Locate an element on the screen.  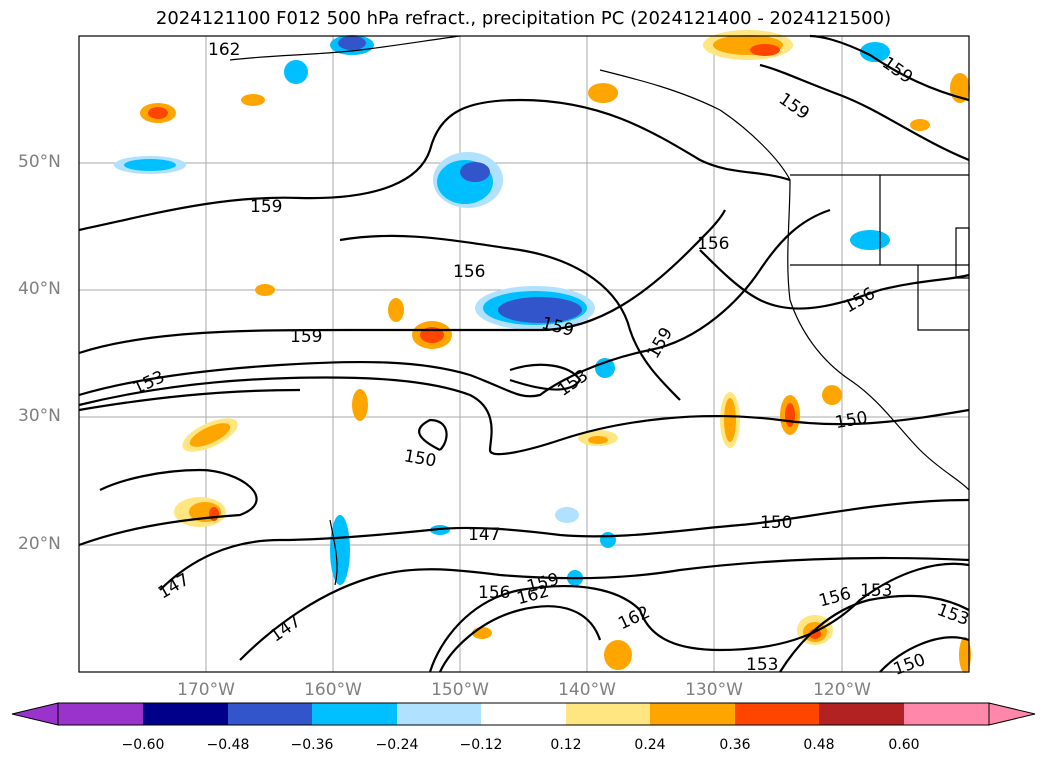
colorbar-tick: −0.36 is located at coordinates (312, 745).